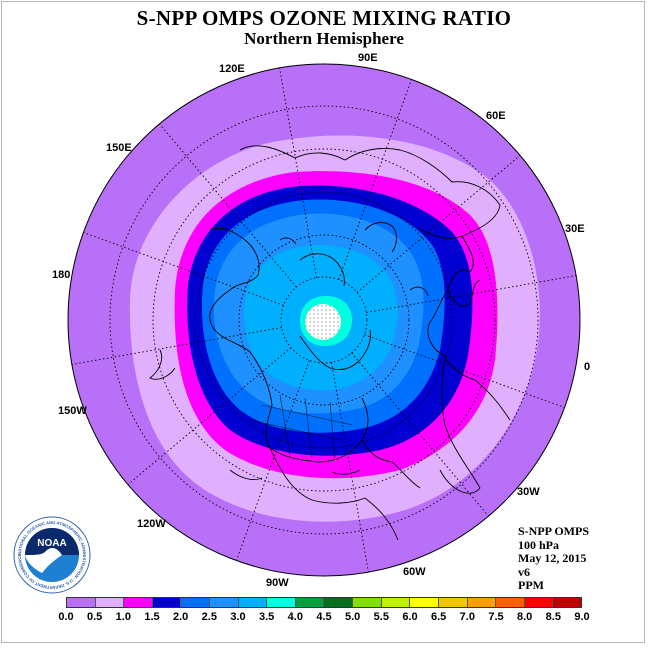 Image resolution: width=648 pixels, height=648 pixels. Describe the element at coordinates (301, 427) in the screenshot. I see `country-borders` at that location.